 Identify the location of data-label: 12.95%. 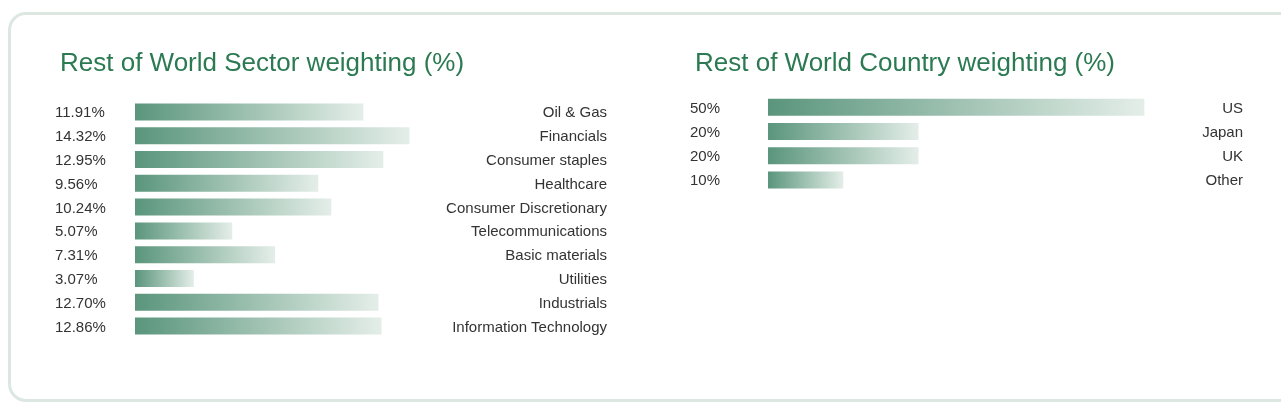
(80, 159).